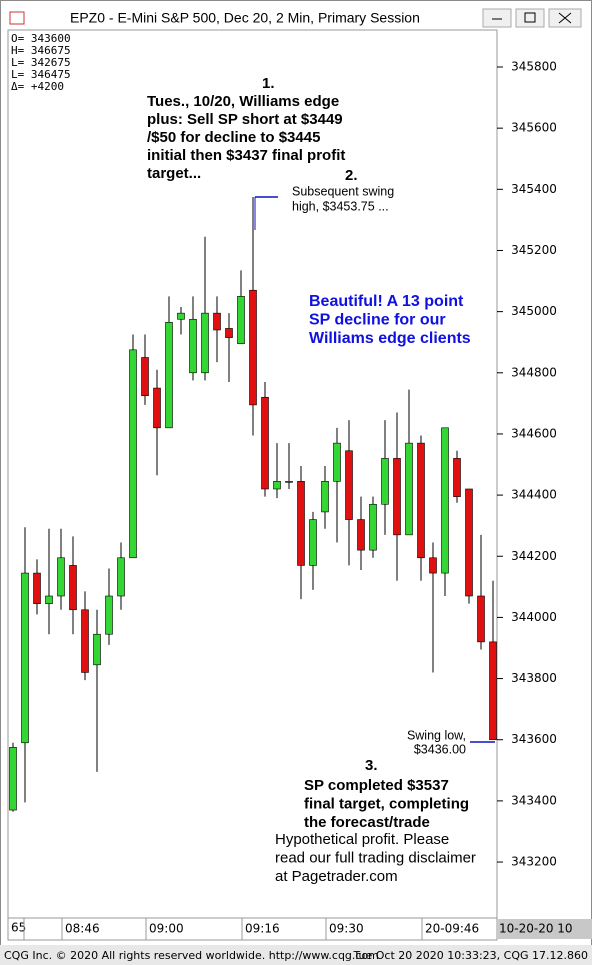  I want to click on y-tick-label: 343600, so click(534, 739).